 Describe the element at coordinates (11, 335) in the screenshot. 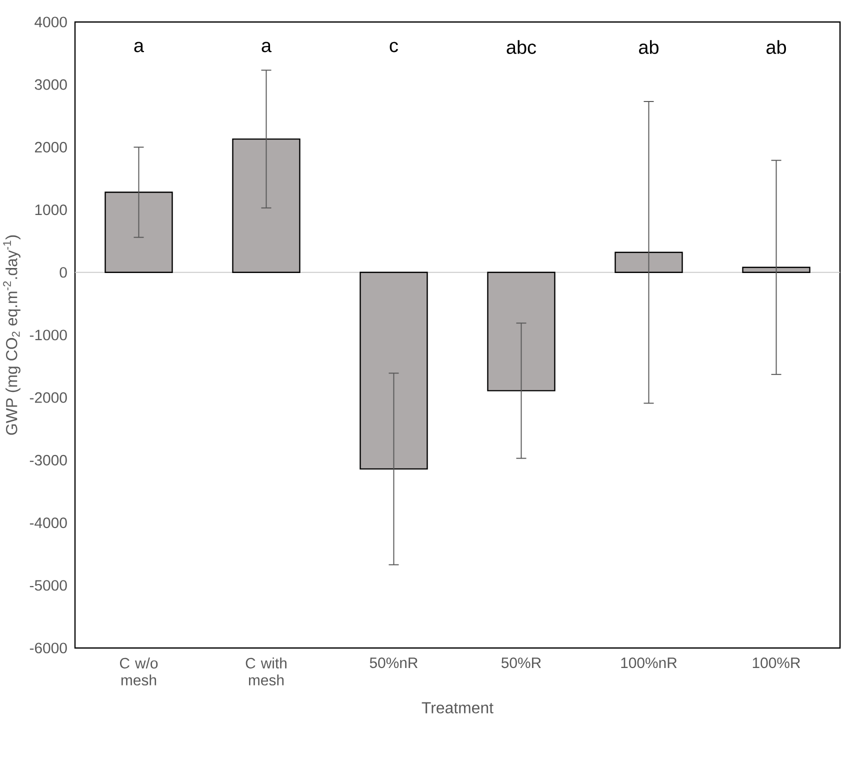

I see `y-axis-title: GWP (mg CO$_{2}$ eq.m$^{-2}$.day$^{-1}$)` at that location.